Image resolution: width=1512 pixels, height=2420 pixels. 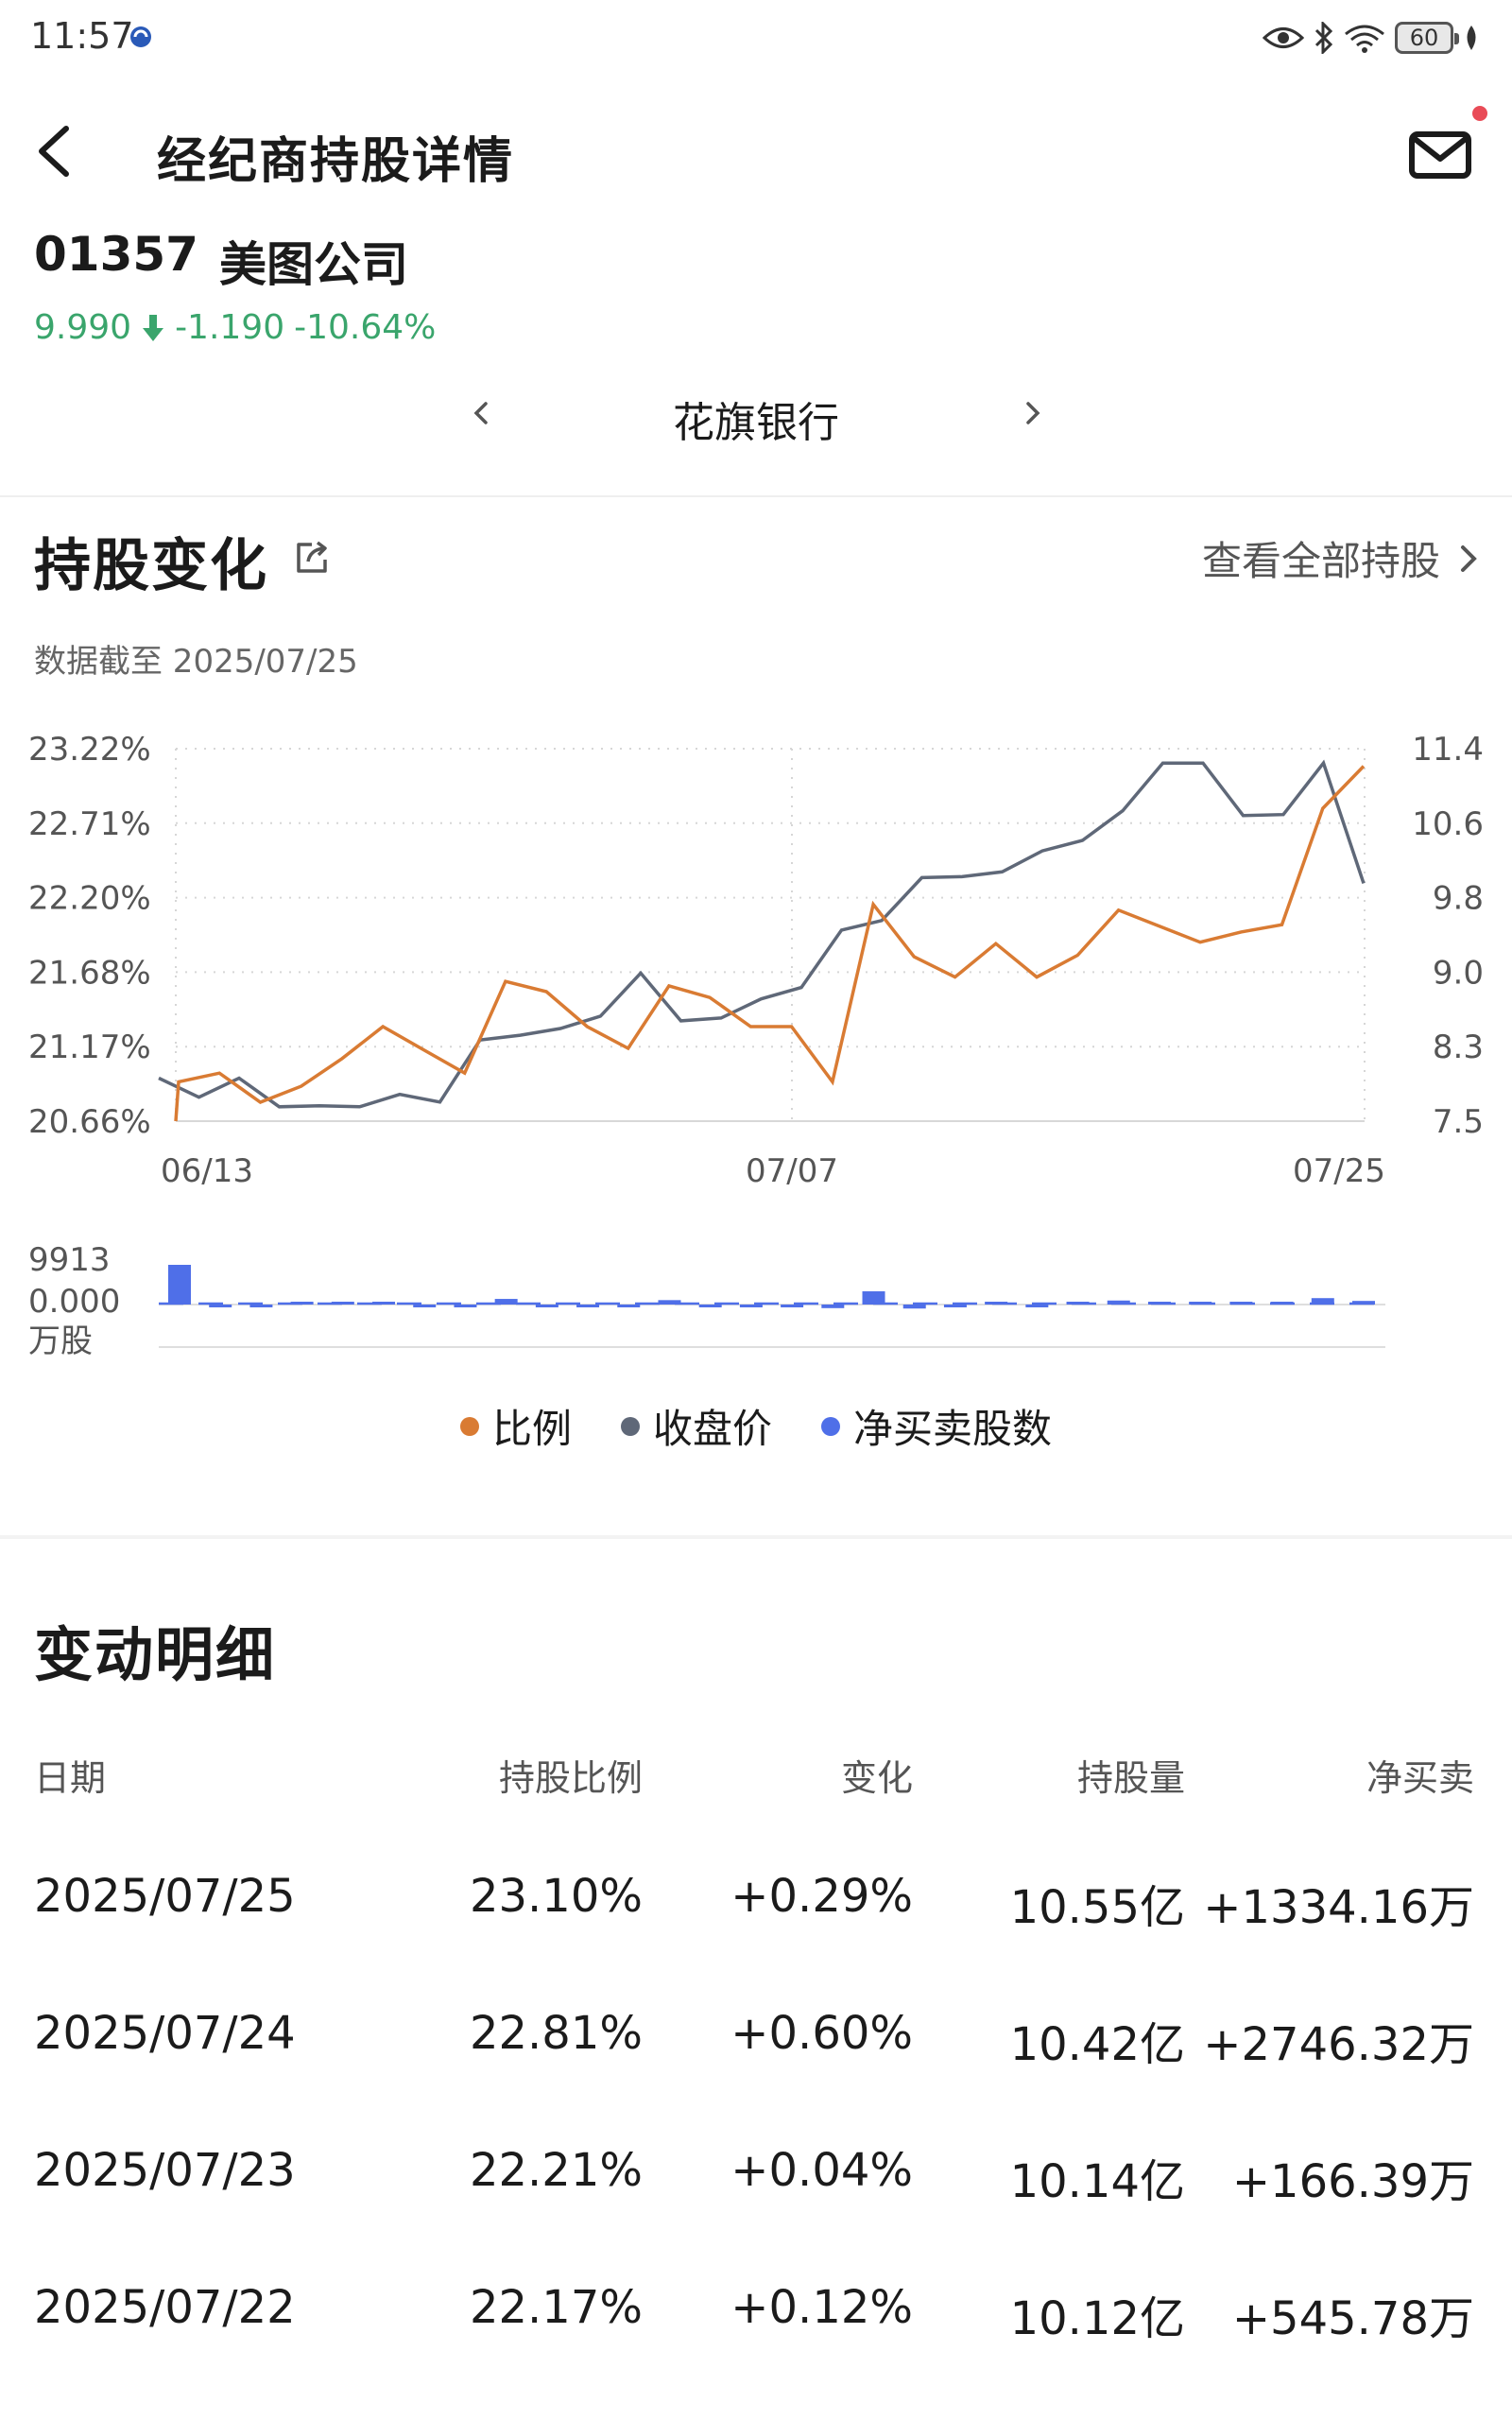 What do you see at coordinates (1479, 113) in the screenshot?
I see `notification-dot` at bounding box center [1479, 113].